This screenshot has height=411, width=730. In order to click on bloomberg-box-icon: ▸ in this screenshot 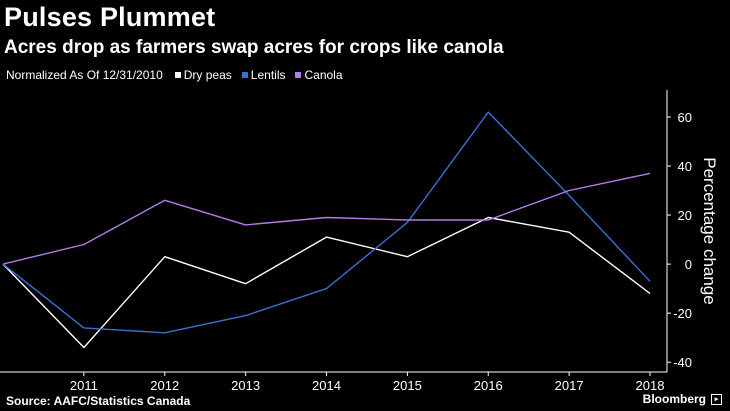, I will do `click(716, 399)`.